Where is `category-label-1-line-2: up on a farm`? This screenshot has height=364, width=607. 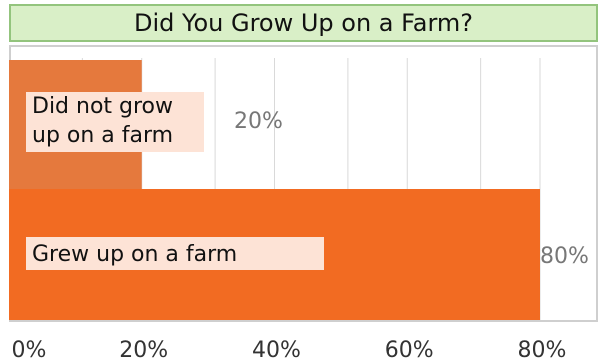
category-label-1-line-2: up on a farm is located at coordinates (102, 135).